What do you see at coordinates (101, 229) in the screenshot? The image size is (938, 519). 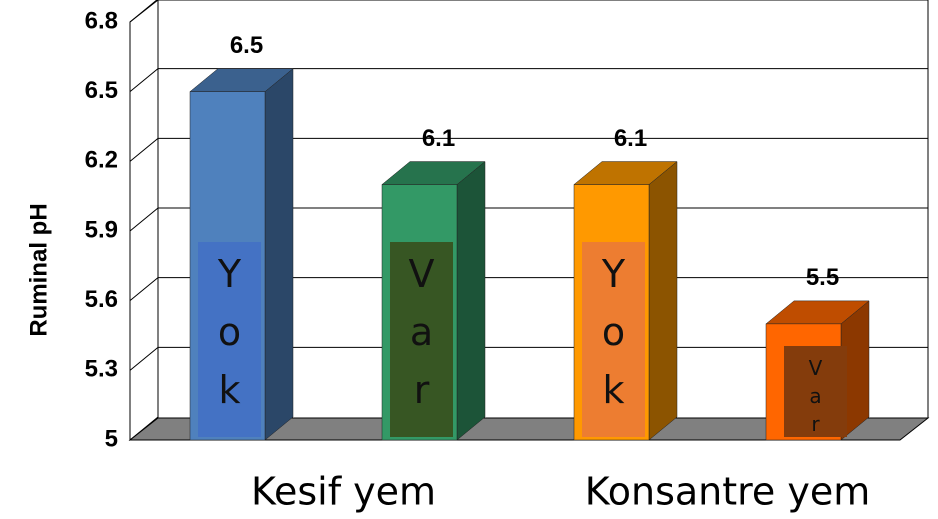 I see `y-tick-label: 5.9` at bounding box center [101, 229].